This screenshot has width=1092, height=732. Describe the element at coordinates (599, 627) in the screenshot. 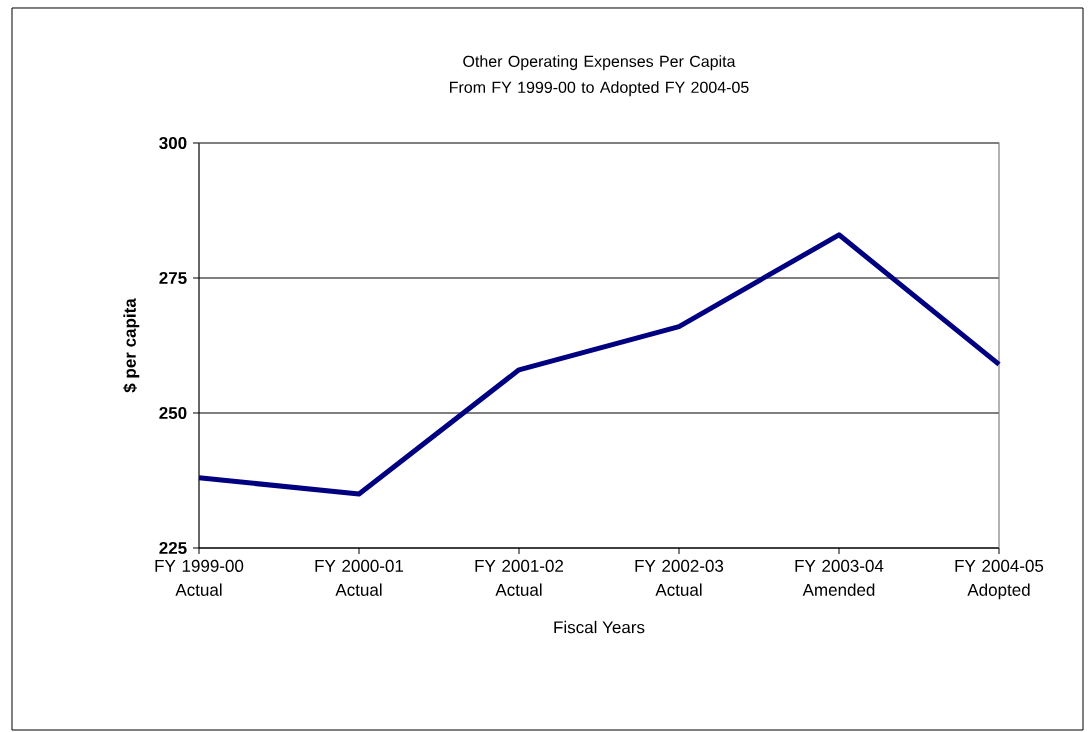

I see `x-axis-title: Fiscal Years` at that location.